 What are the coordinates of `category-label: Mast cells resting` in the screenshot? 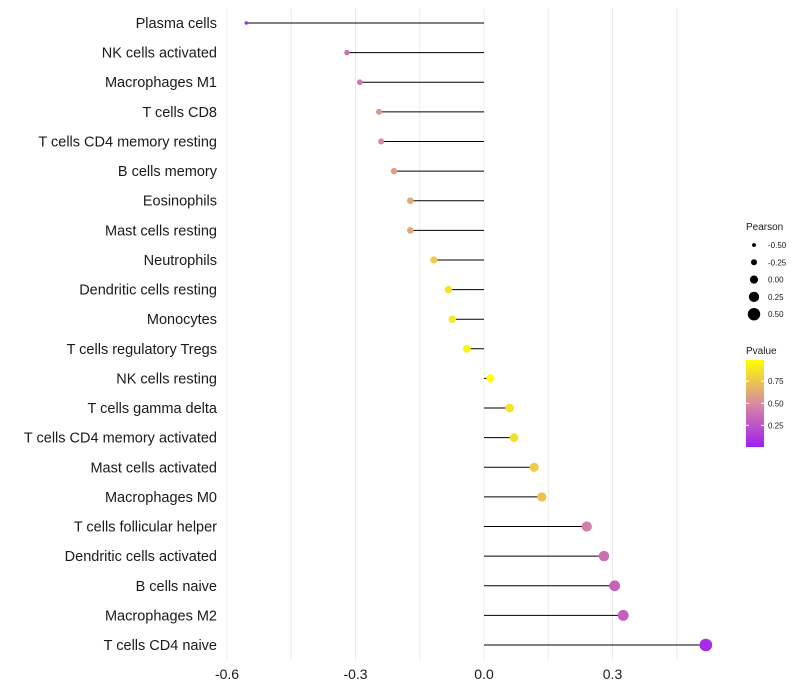 It's located at (161, 231).